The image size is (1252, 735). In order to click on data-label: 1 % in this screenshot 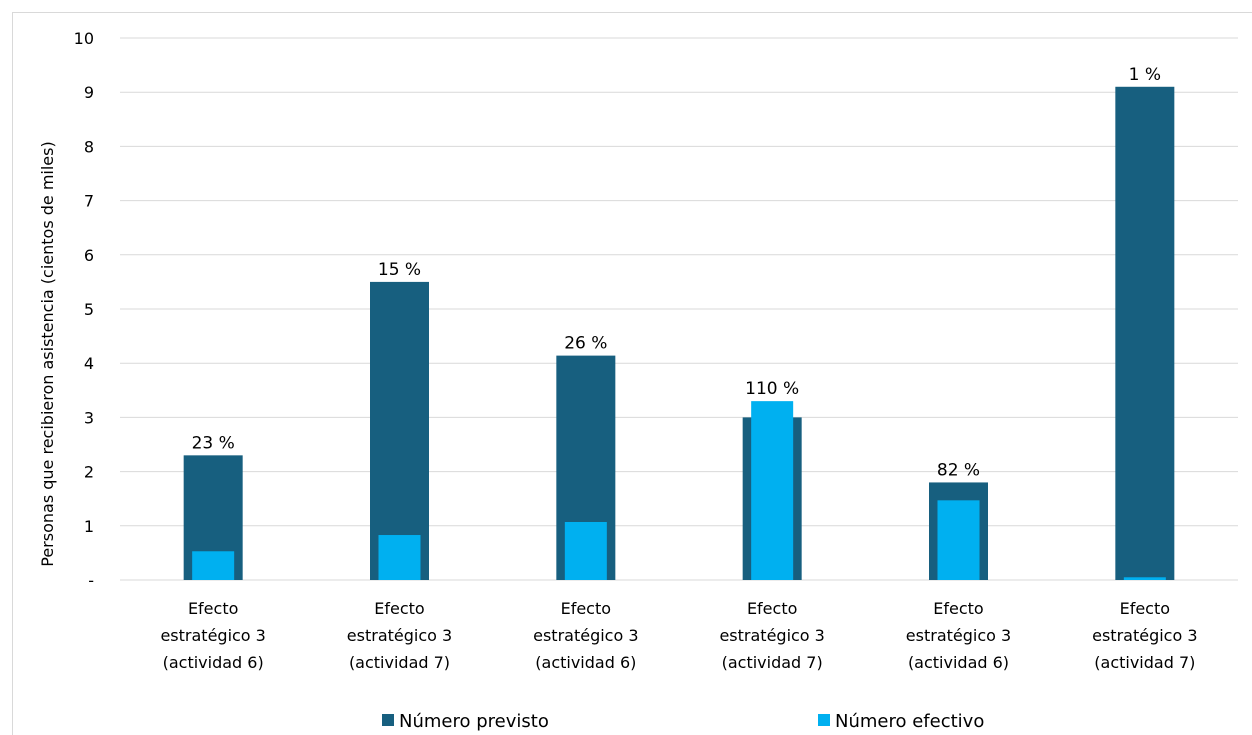, I will do `click(1145, 75)`.